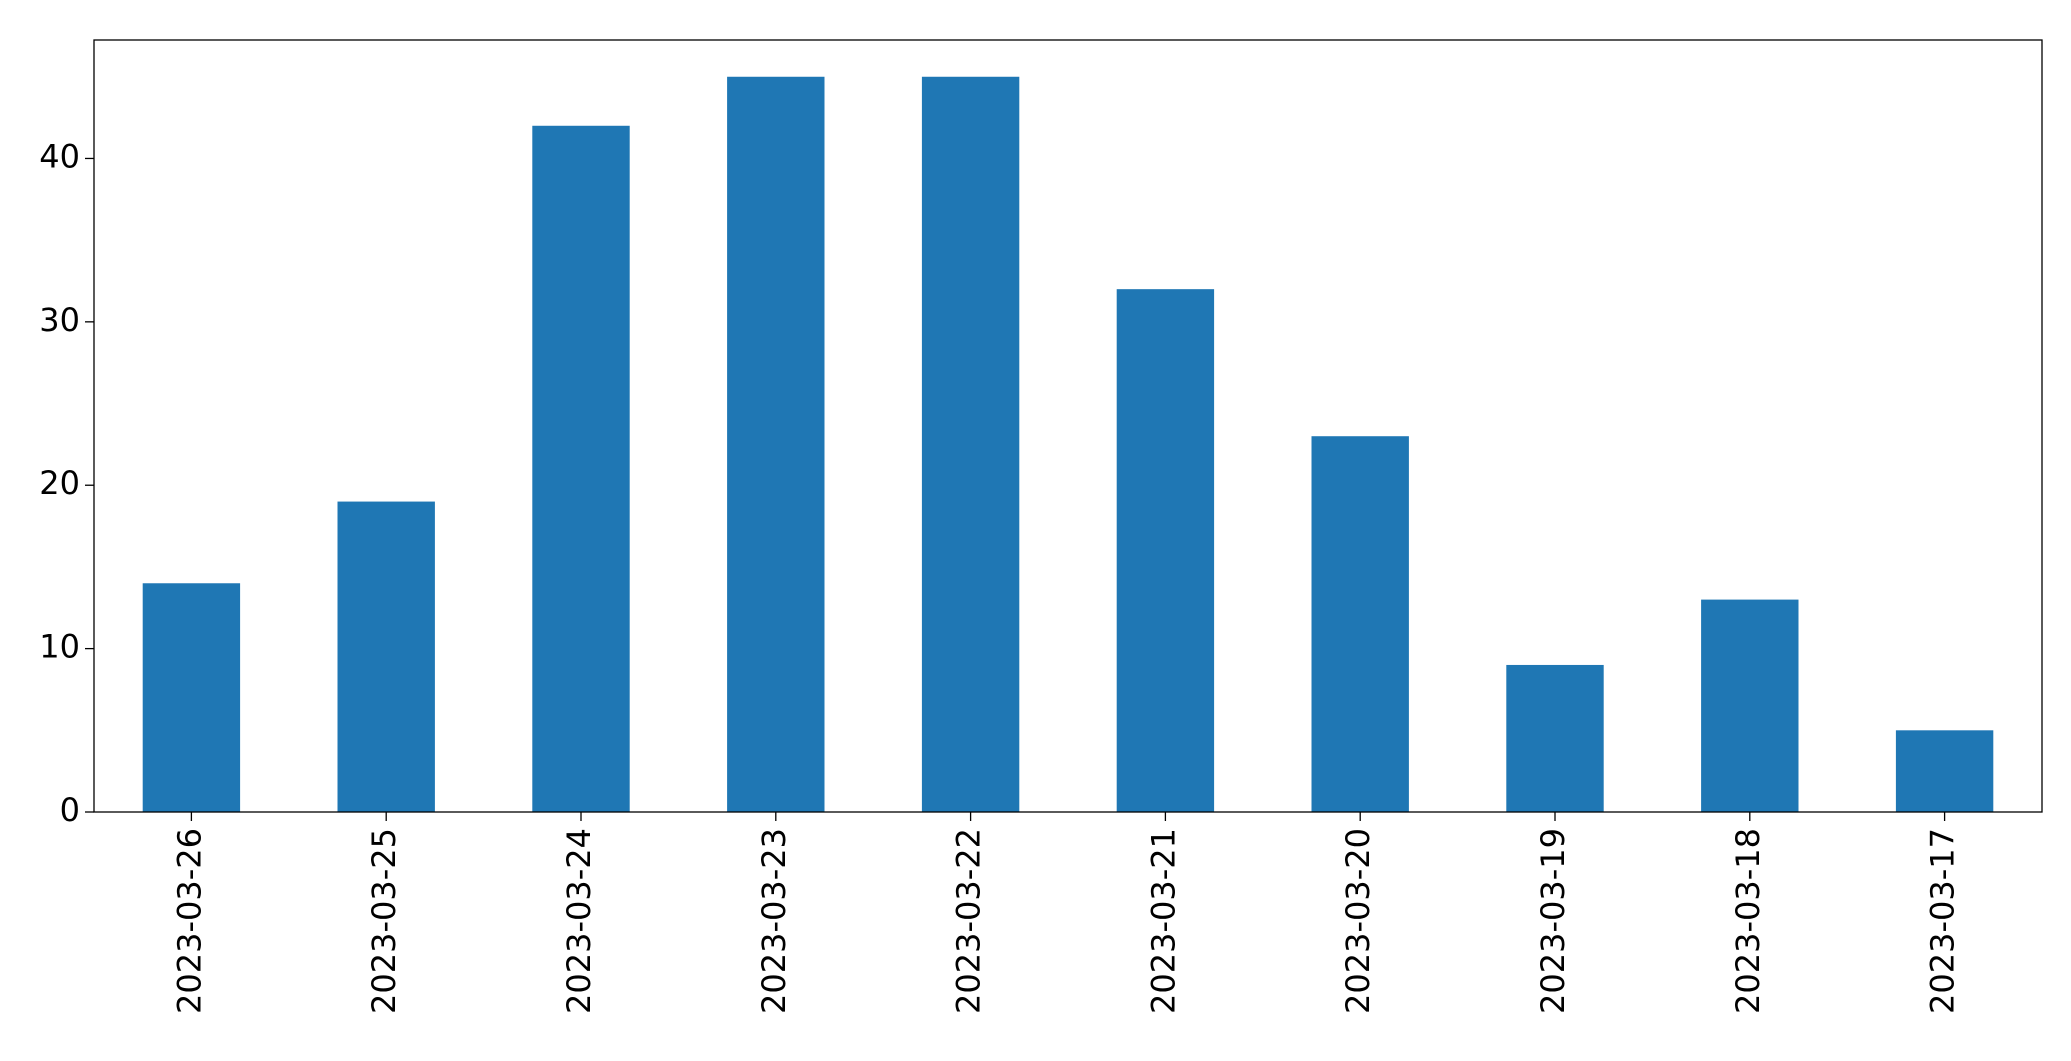 The height and width of the screenshot is (1061, 2071). Describe the element at coordinates (1943, 921) in the screenshot. I see `x-tick-label: 2023-03-17` at that location.